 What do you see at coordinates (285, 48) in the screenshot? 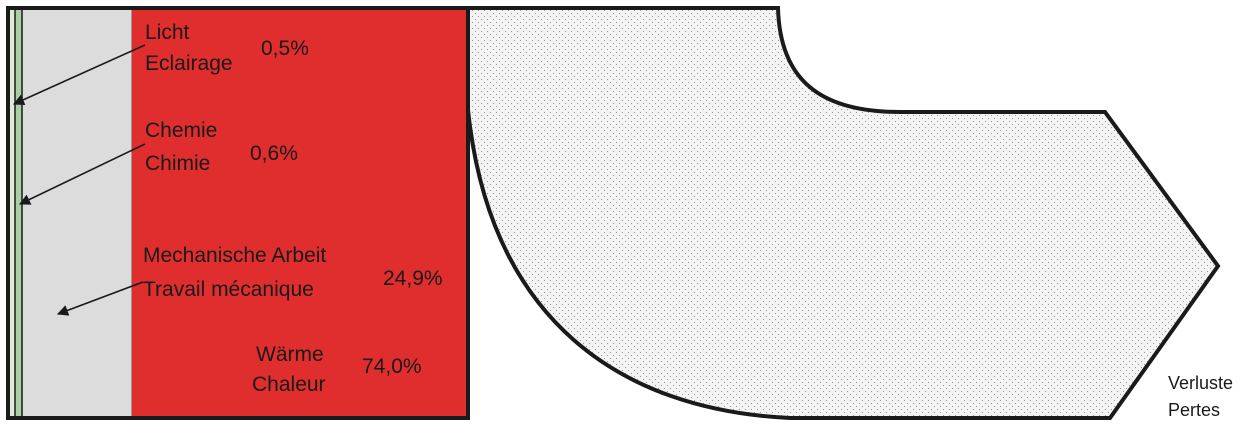
I see `light-percent: 0,5%` at bounding box center [285, 48].